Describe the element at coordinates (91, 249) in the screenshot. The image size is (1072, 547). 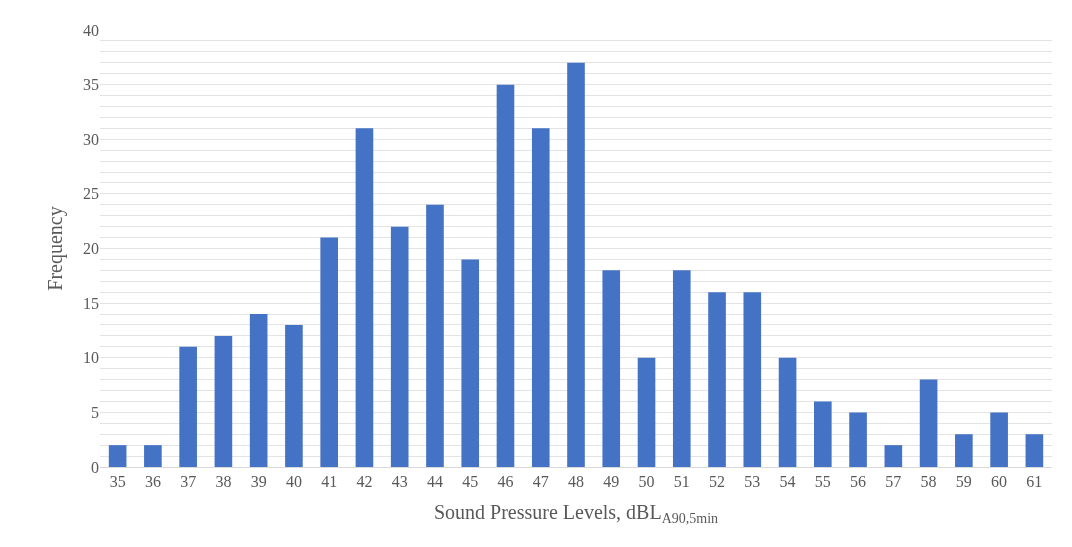
I see `y-tick-label: 20` at that location.